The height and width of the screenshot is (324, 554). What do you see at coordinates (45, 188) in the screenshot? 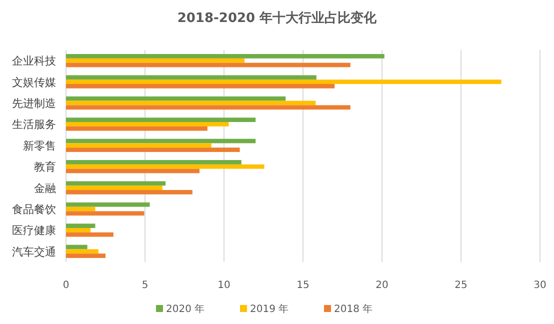
I see `y-tick-label: 金融` at bounding box center [45, 188].